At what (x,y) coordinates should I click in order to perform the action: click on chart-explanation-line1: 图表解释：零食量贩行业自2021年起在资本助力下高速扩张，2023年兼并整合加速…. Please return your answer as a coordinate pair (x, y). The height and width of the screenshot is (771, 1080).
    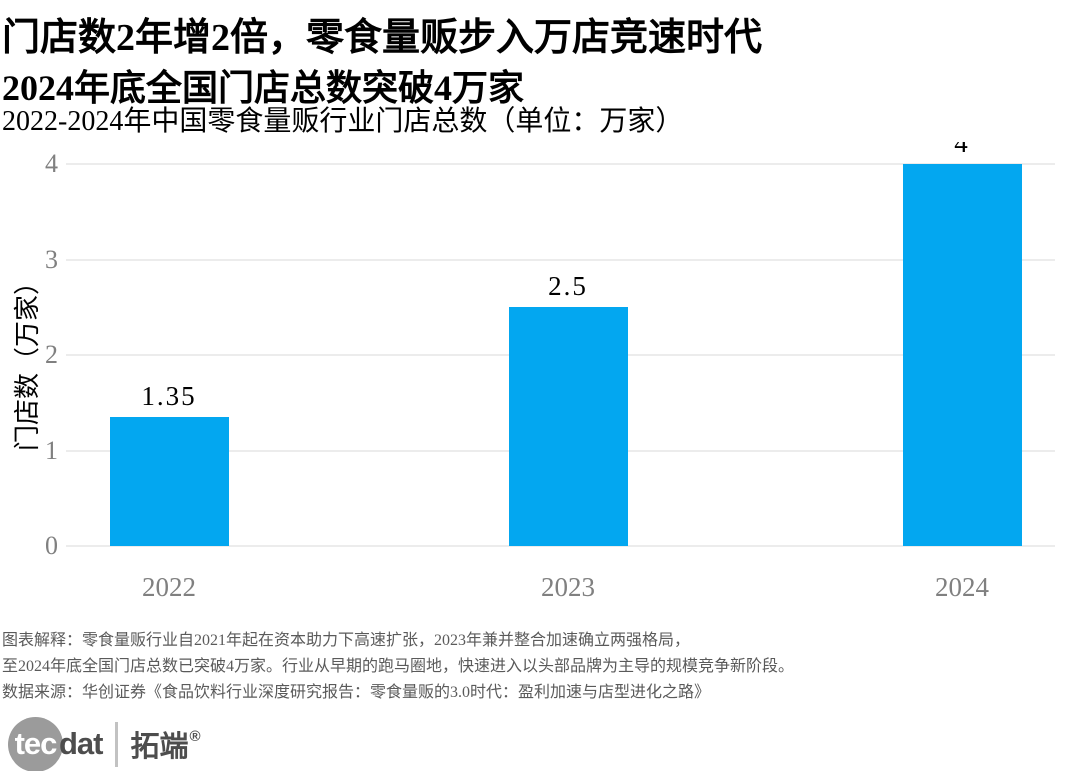
    Looking at the image, I should click on (346, 640).